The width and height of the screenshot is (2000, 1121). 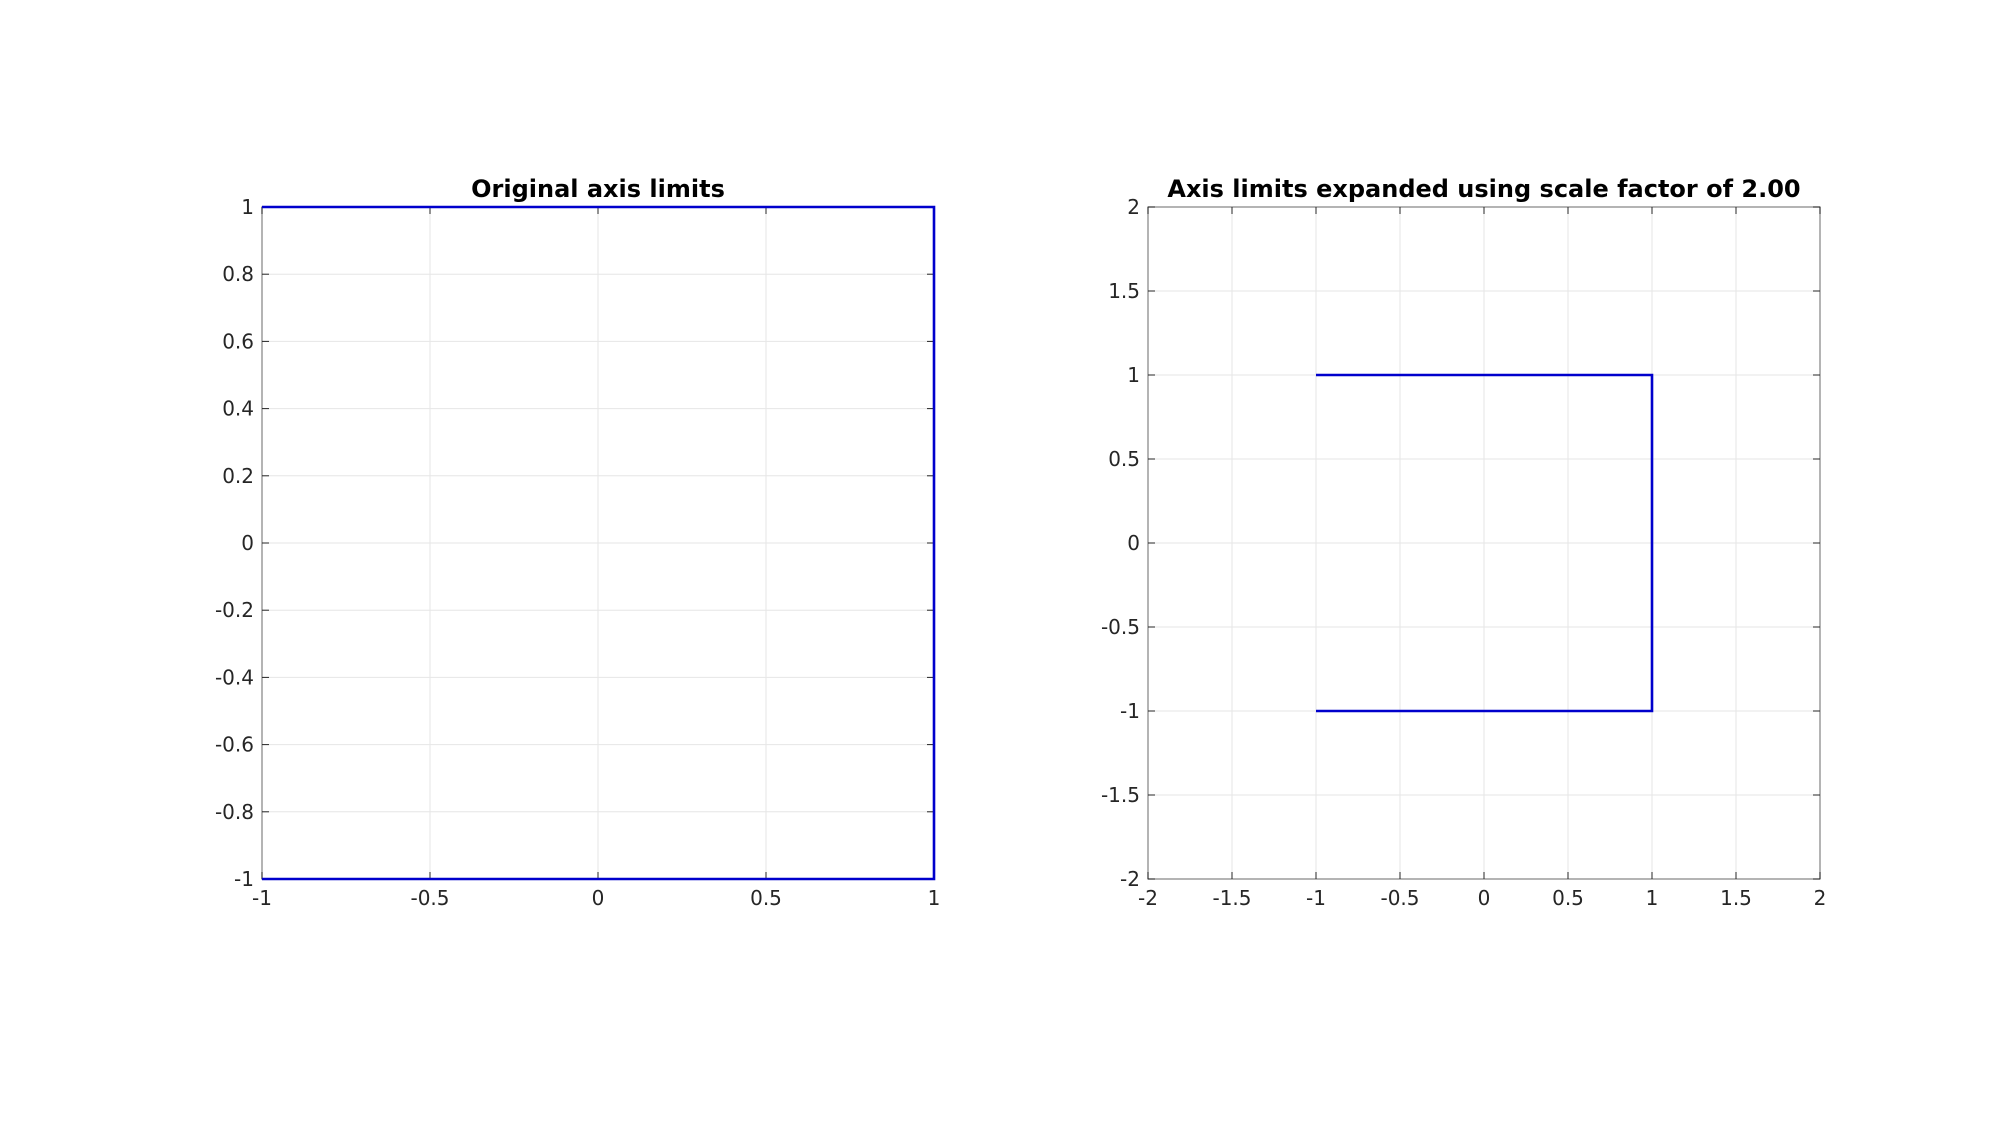 What do you see at coordinates (1484, 898) in the screenshot?
I see `right-x-tick-label: 0` at bounding box center [1484, 898].